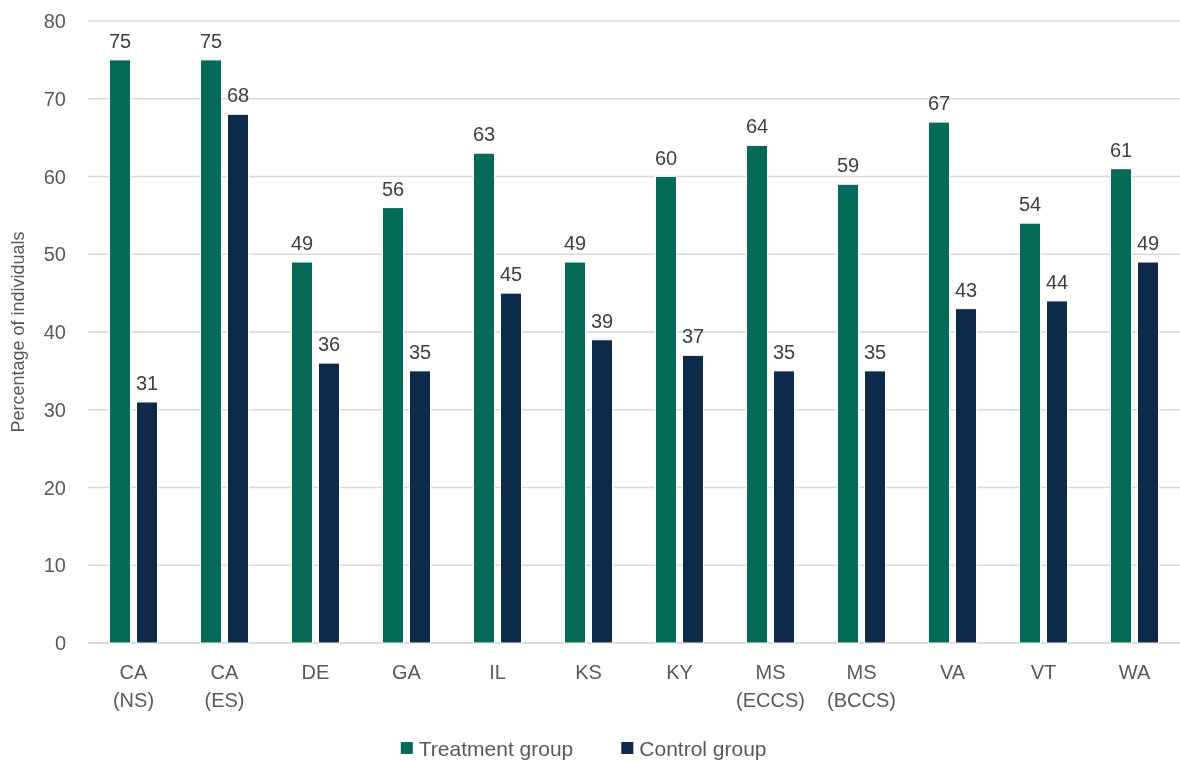 The width and height of the screenshot is (1180, 761). What do you see at coordinates (939, 103) in the screenshot?
I see `data-label: 67` at bounding box center [939, 103].